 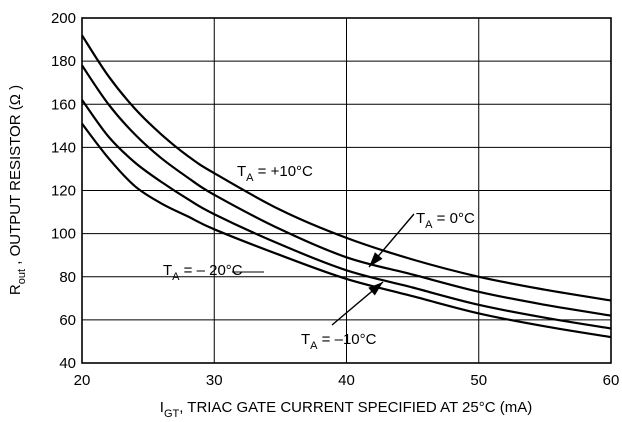 What do you see at coordinates (63, 147) in the screenshot?
I see `y-tick-label: 140` at bounding box center [63, 147].